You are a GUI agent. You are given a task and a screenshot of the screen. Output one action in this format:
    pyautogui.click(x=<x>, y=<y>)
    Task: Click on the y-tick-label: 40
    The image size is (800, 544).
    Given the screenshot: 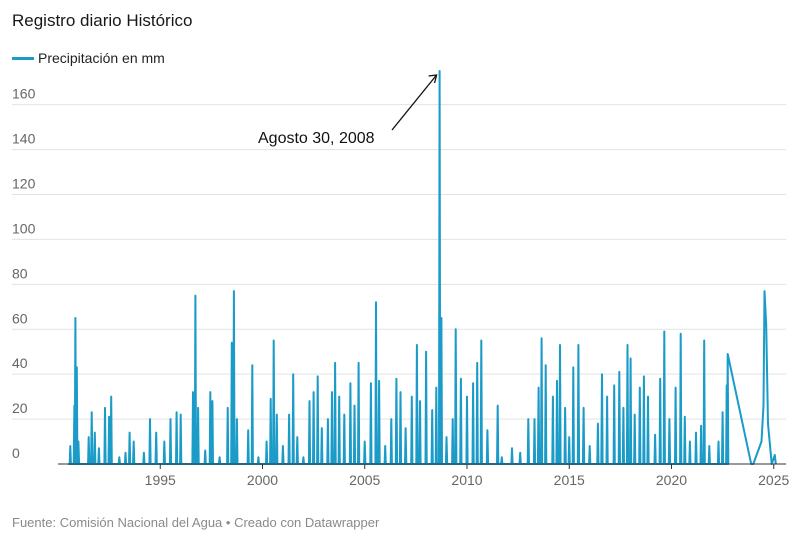 What is the action you would take?
    pyautogui.click(x=20, y=363)
    